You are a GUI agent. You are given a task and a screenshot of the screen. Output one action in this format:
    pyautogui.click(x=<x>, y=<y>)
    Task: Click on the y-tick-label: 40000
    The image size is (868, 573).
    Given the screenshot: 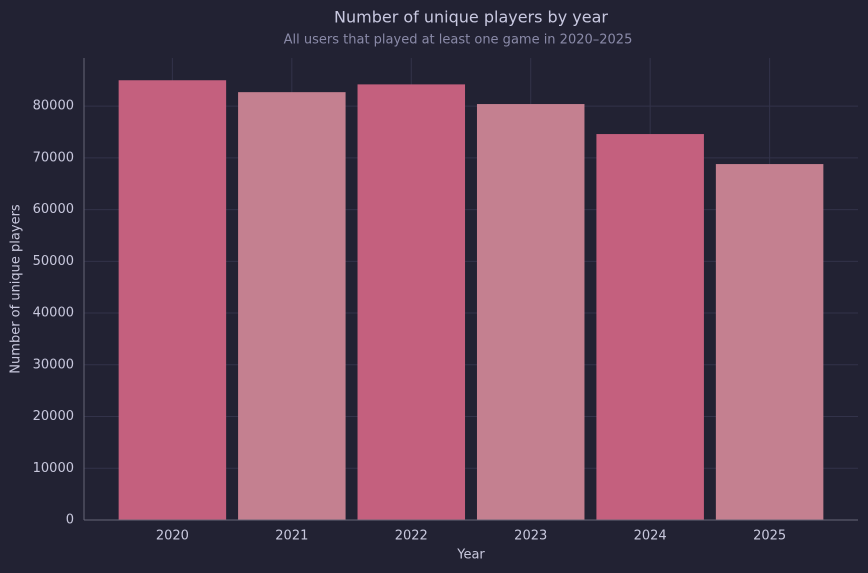 What is the action you would take?
    pyautogui.click(x=53, y=313)
    